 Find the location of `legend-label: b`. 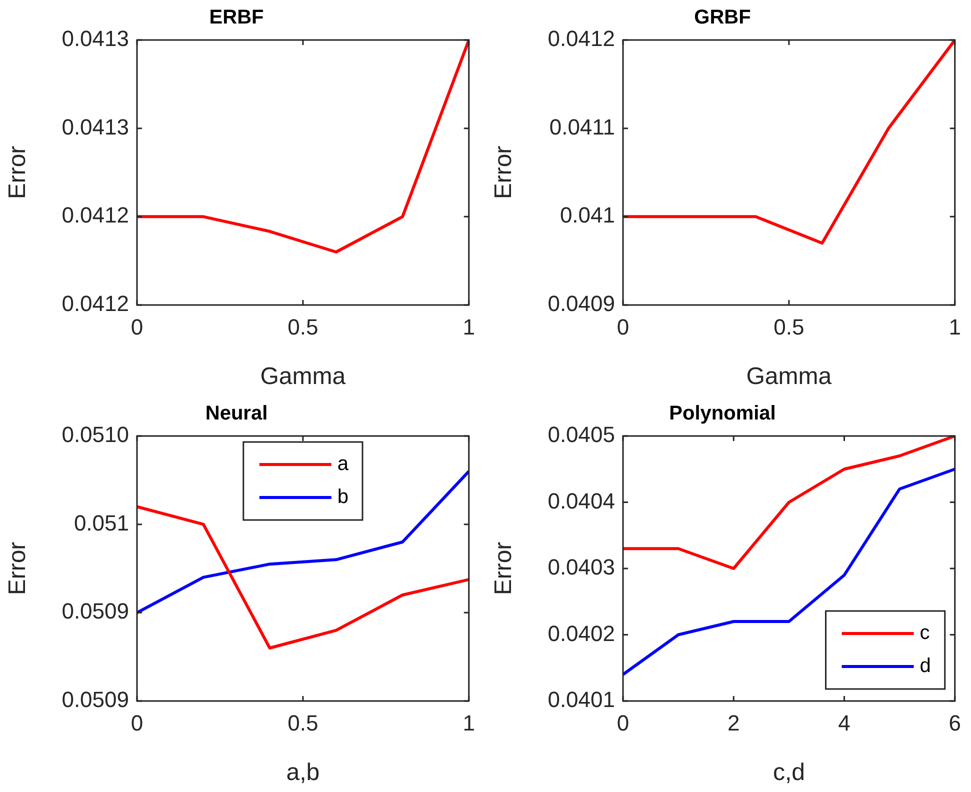

legend-label: b is located at coordinates (343, 497).